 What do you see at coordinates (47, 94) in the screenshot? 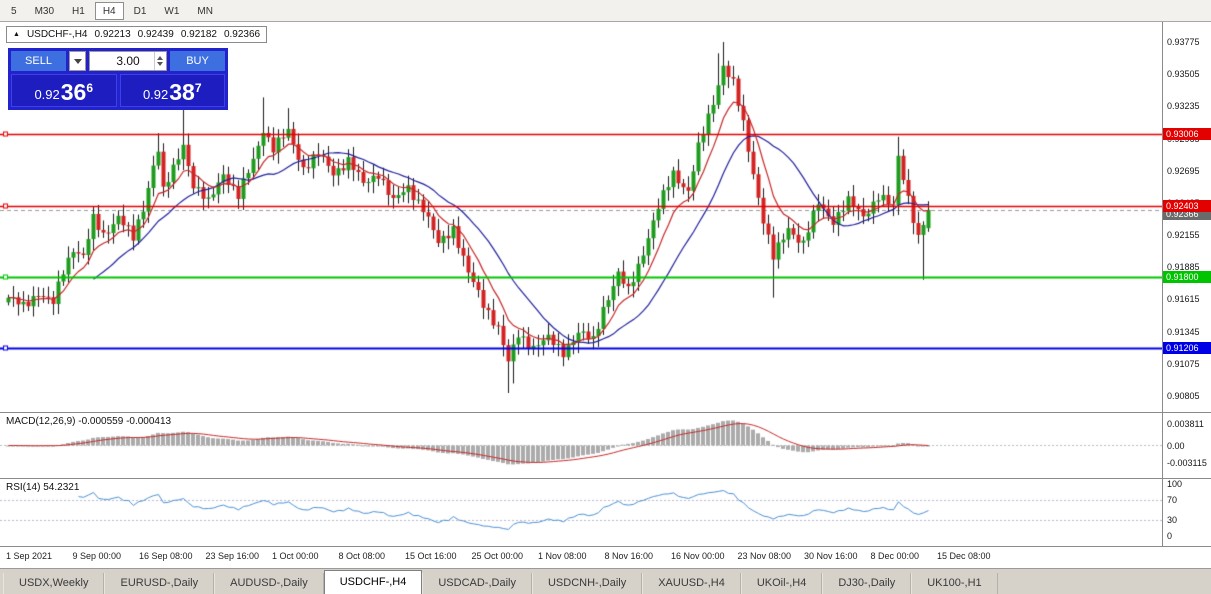
I see `sell-price-prefix: 0.92` at bounding box center [47, 94].